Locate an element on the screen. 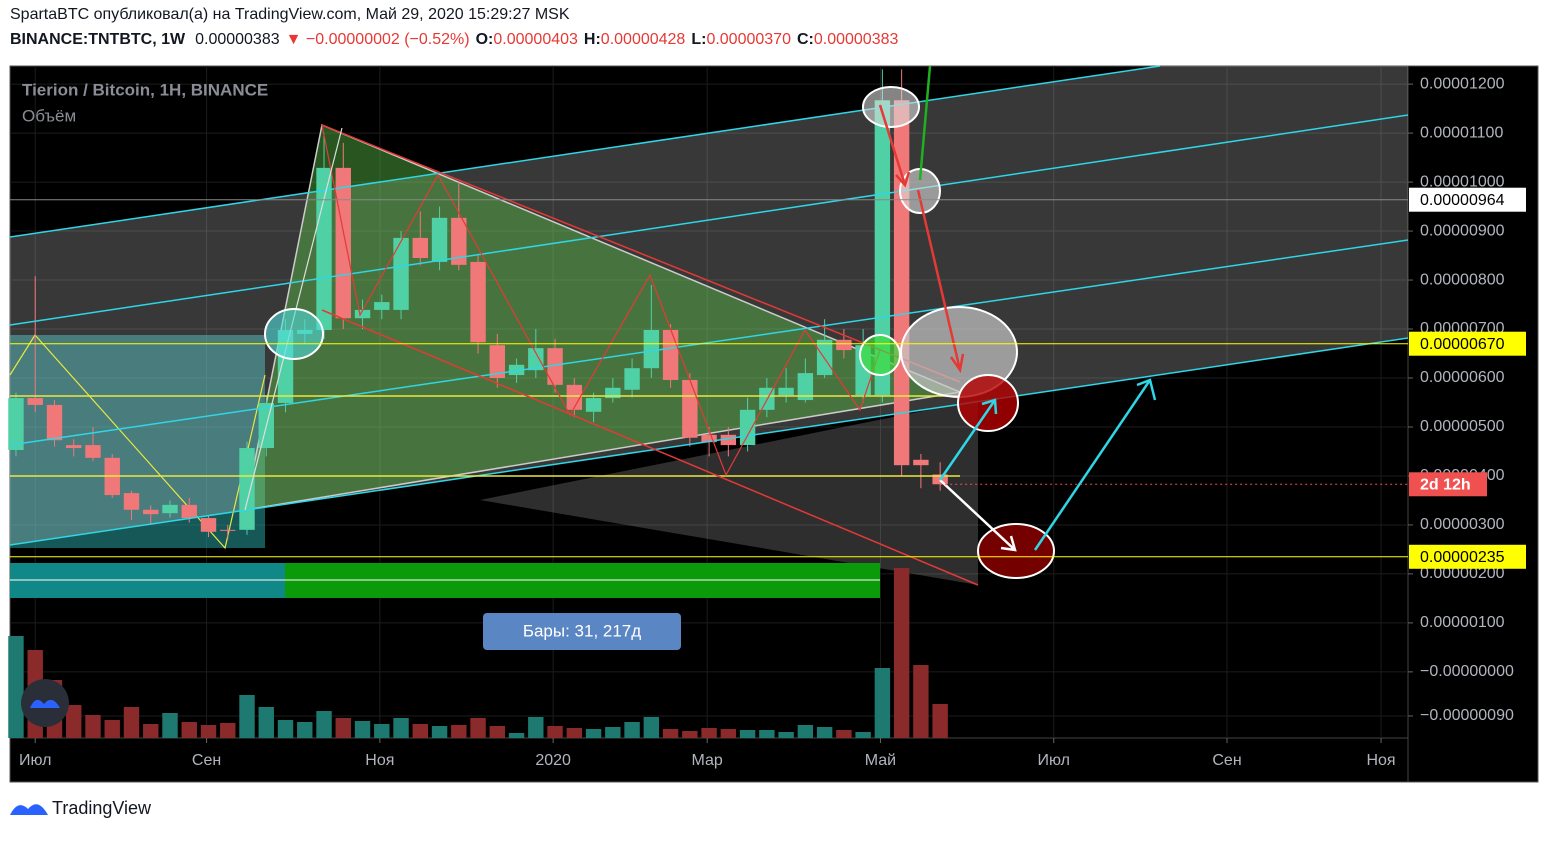  countdown-label: 2d 12h is located at coordinates (1445, 485).